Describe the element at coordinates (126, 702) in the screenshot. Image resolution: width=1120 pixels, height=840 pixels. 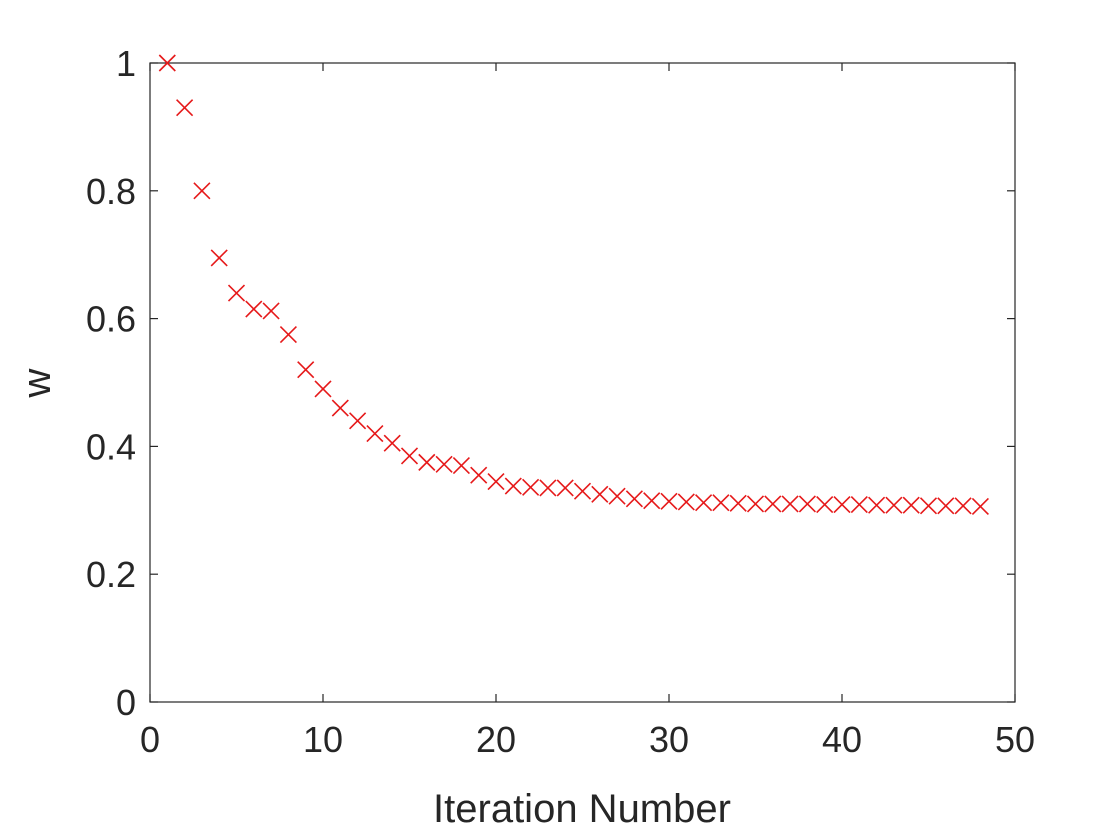
I see `y-tick-label: 0` at that location.